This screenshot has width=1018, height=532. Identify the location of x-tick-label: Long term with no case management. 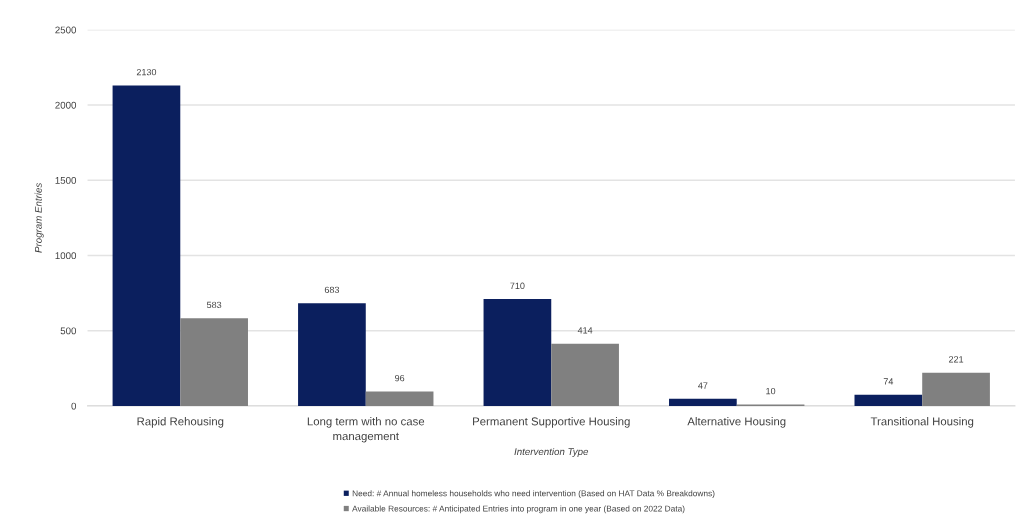
(366, 430).